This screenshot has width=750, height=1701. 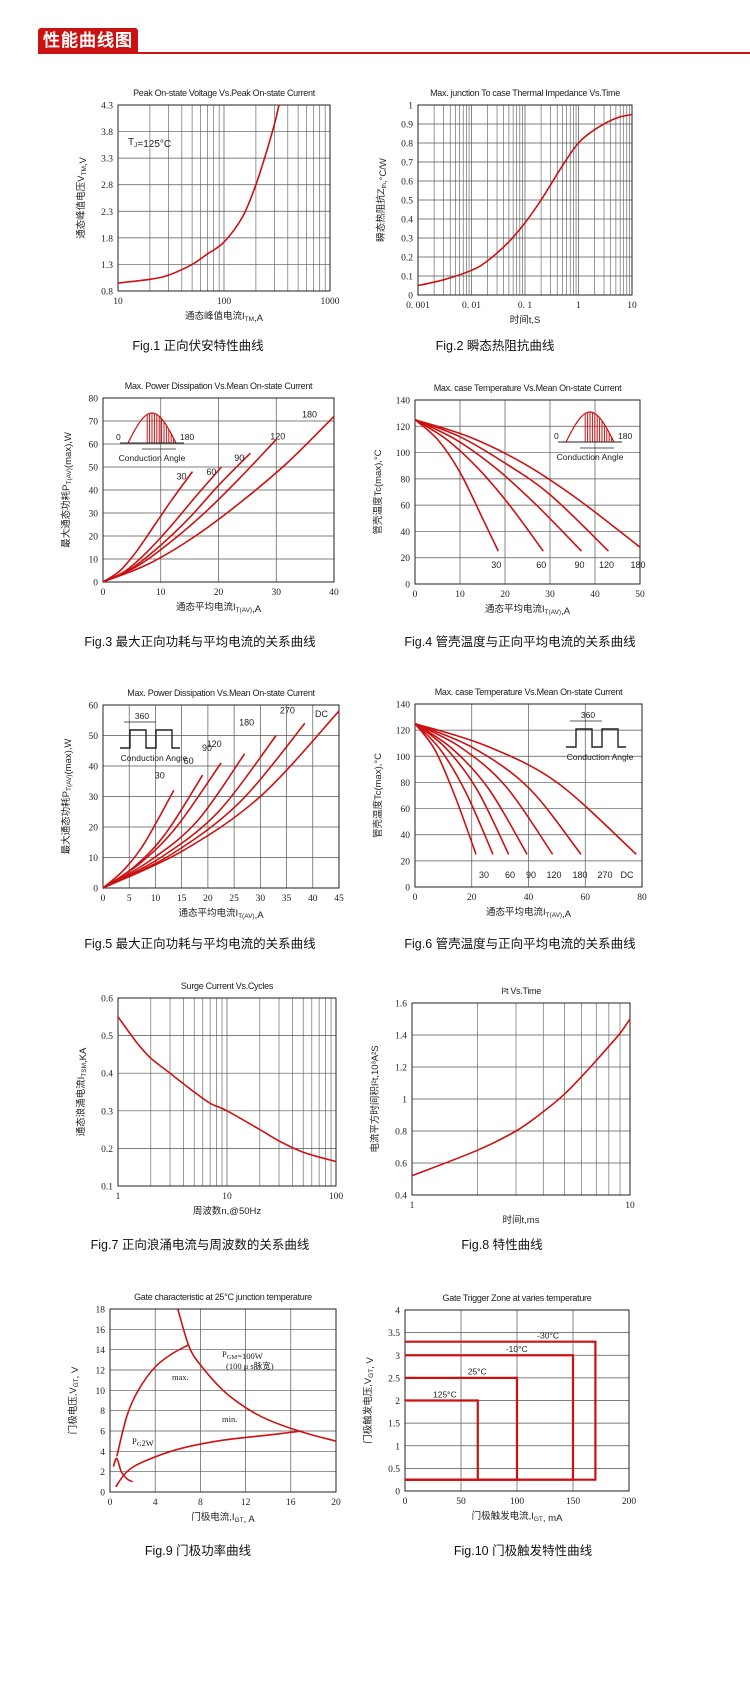 I want to click on label-part: 门极电压,V, so click(x=73, y=1411).